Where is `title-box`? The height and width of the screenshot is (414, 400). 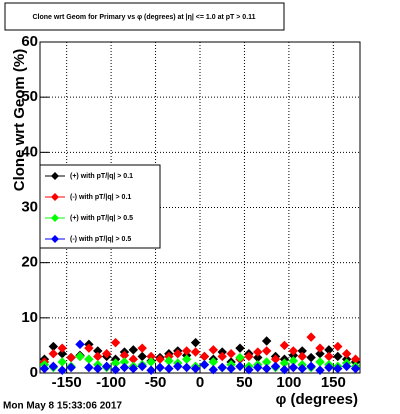
title-box is located at coordinates (144, 16).